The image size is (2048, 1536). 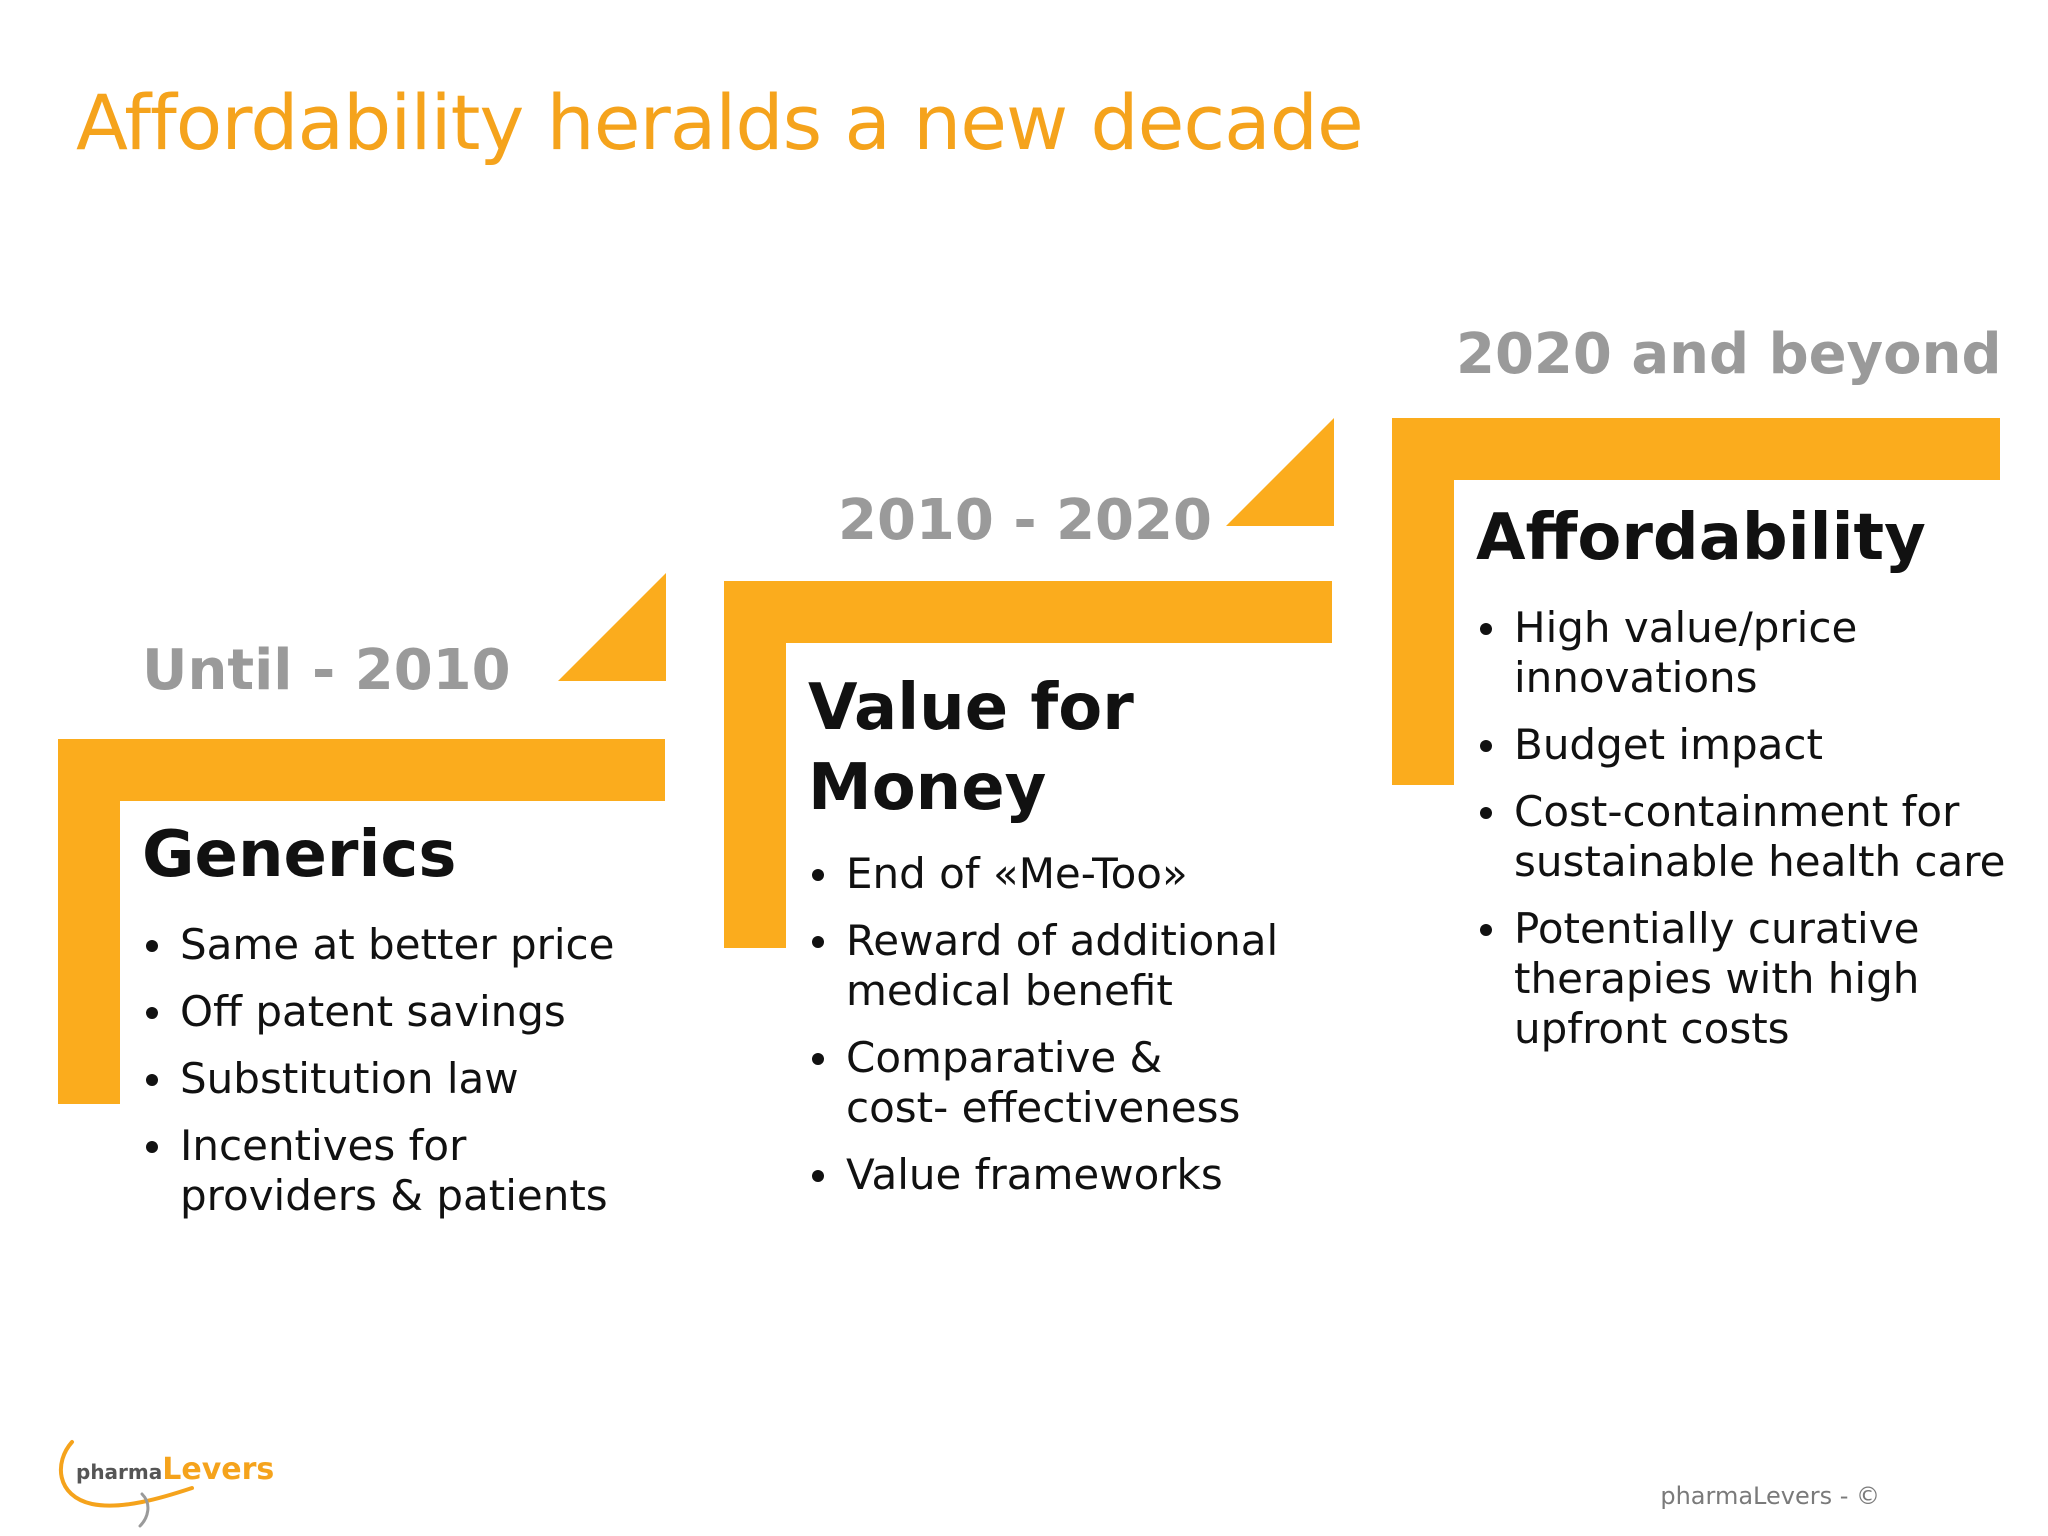 I want to click on period-until-2010: Until - 2010, so click(x=326, y=670).